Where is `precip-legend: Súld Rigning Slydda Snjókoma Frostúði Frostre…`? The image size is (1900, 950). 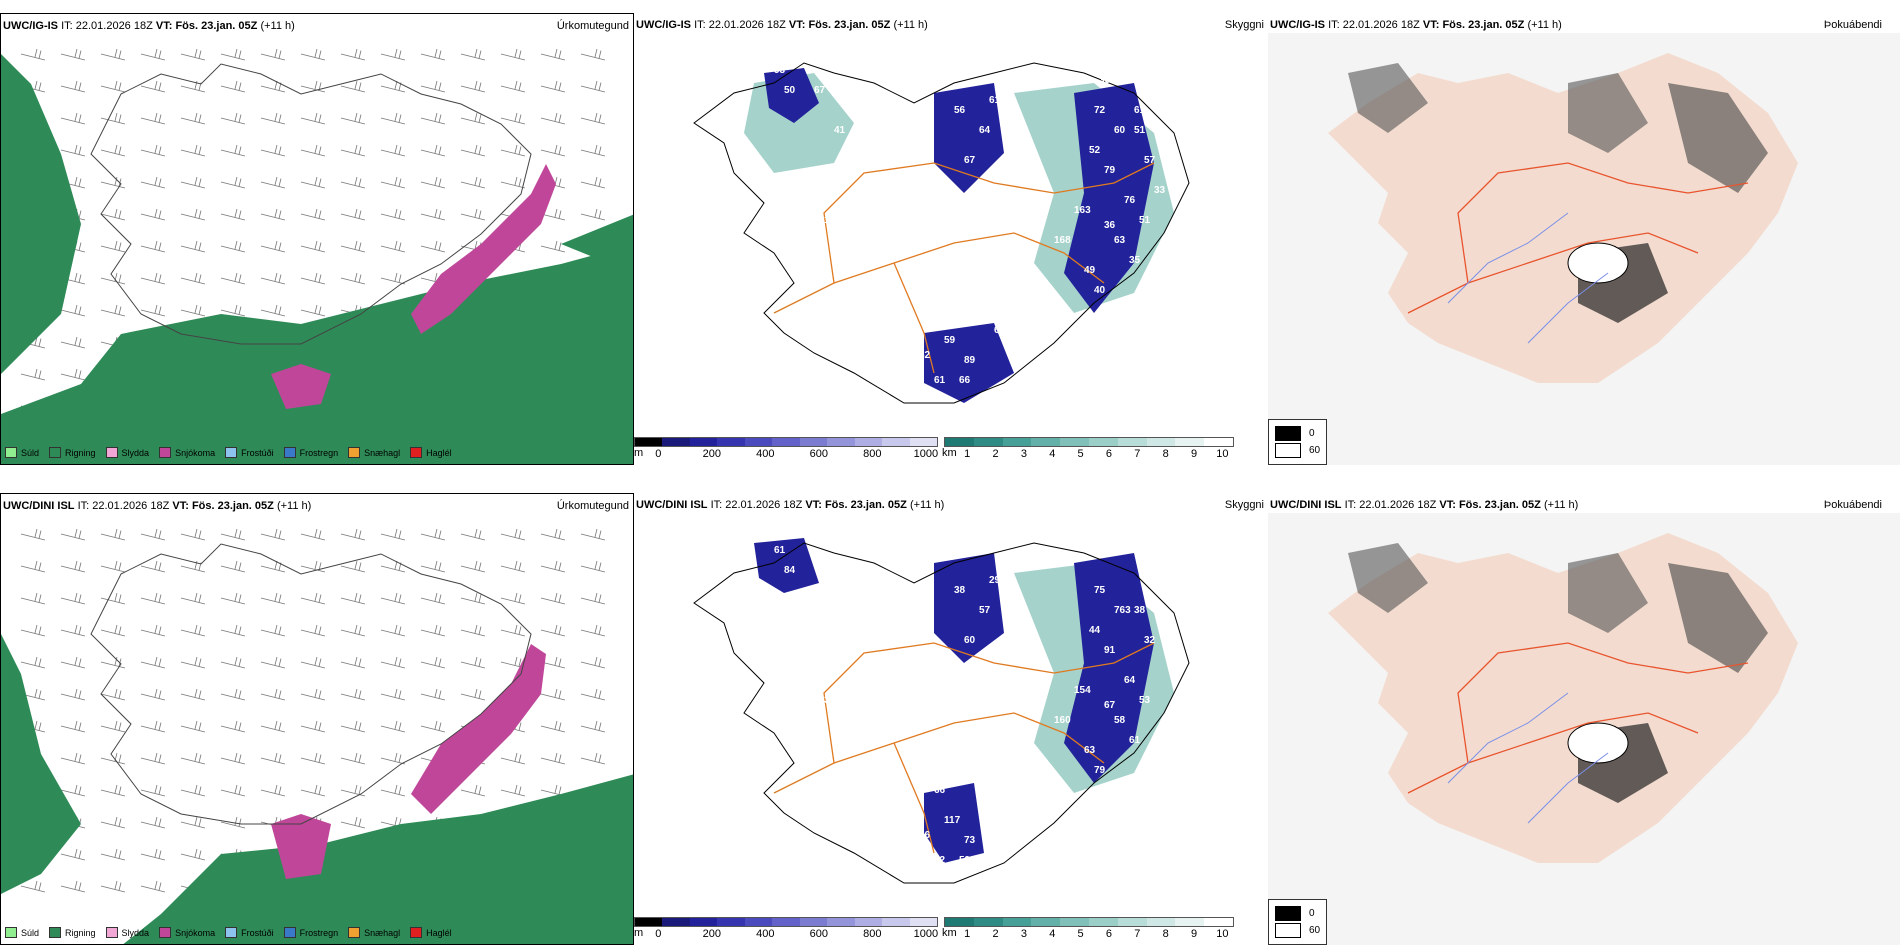
precip-legend: Súld Rigning Slydda Snjókoma Frostúði Frostre… is located at coordinates (228, 932).